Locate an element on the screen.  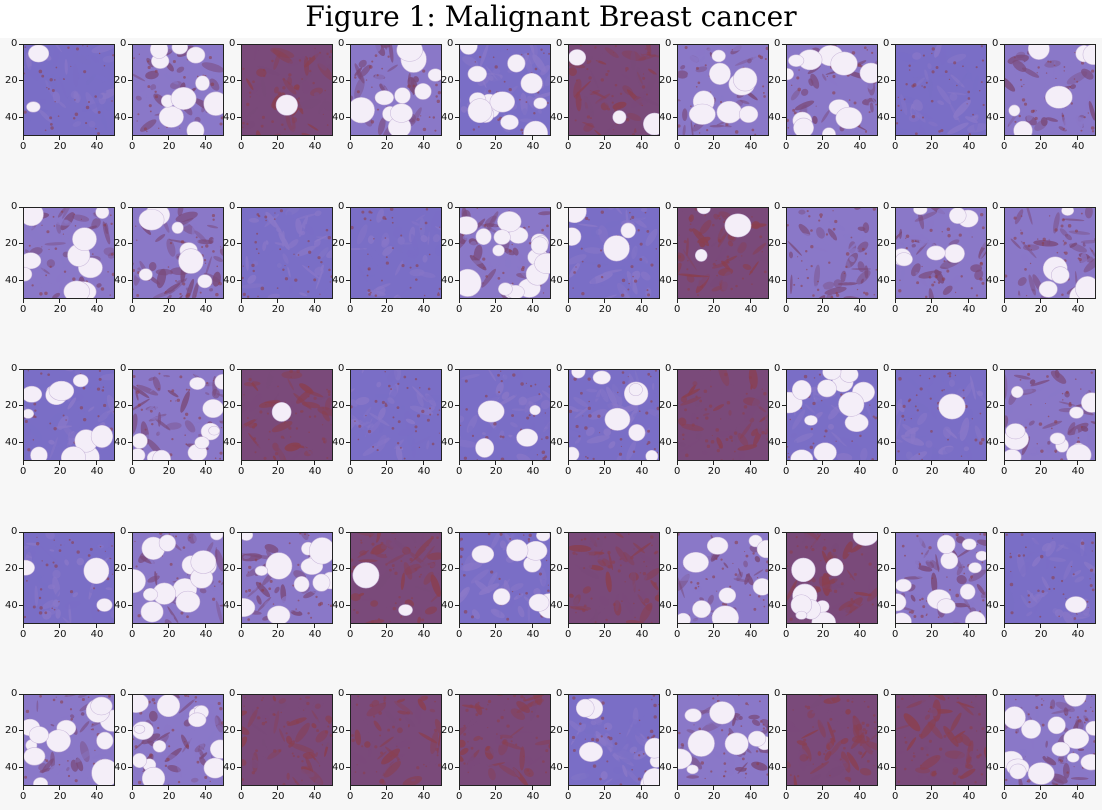
figure-title: Figure 1: Malignant Breast cancer is located at coordinates (551, 16).